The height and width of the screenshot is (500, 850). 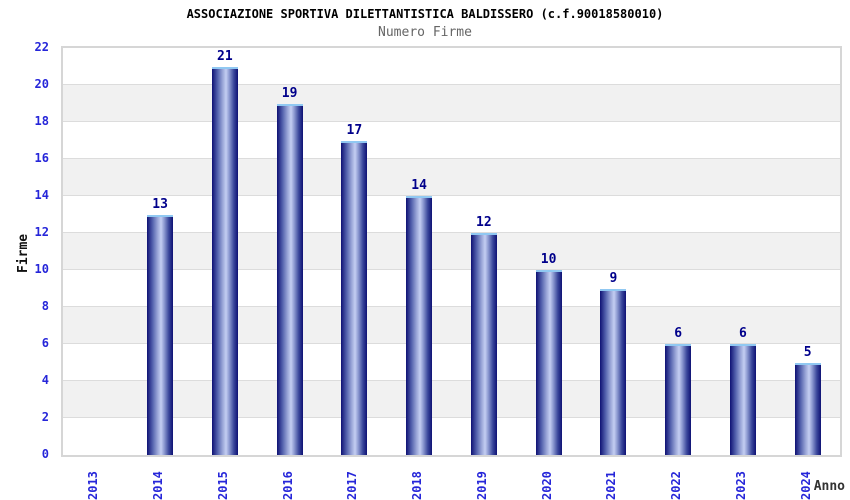 I want to click on x-tick-label-2024: 2024, so click(x=805, y=485).